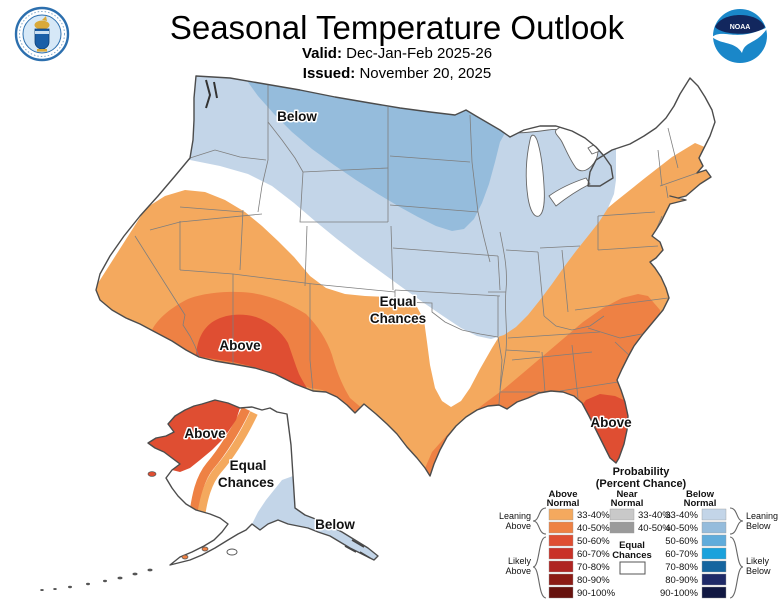  Describe the element at coordinates (654, 528) in the screenshot. I see `range-near-1: 40-50%` at that location.